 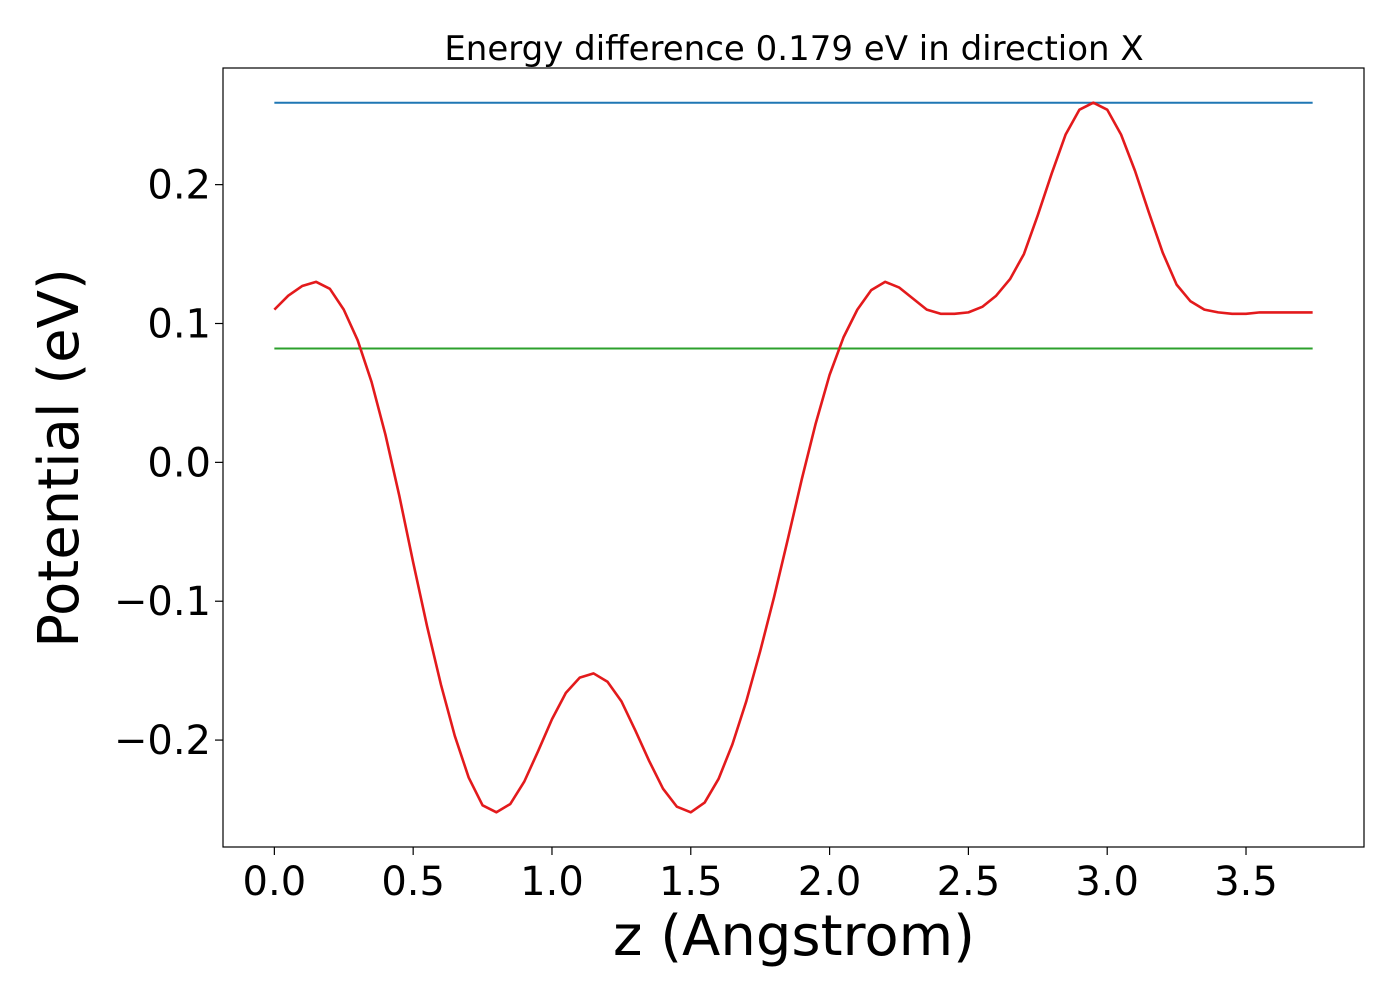 I want to click on x-tick-label: 0.0, so click(x=275, y=882).